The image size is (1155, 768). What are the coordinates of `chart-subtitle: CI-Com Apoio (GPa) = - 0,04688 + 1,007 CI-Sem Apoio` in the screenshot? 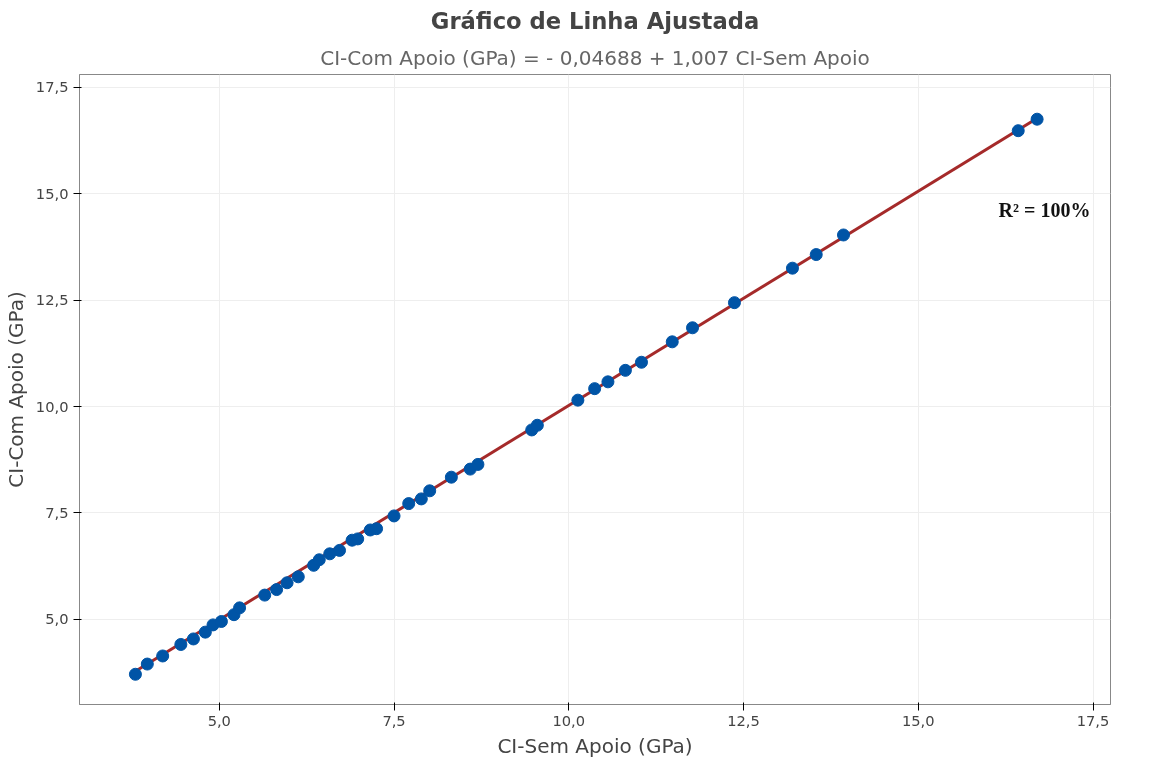 It's located at (595, 57).